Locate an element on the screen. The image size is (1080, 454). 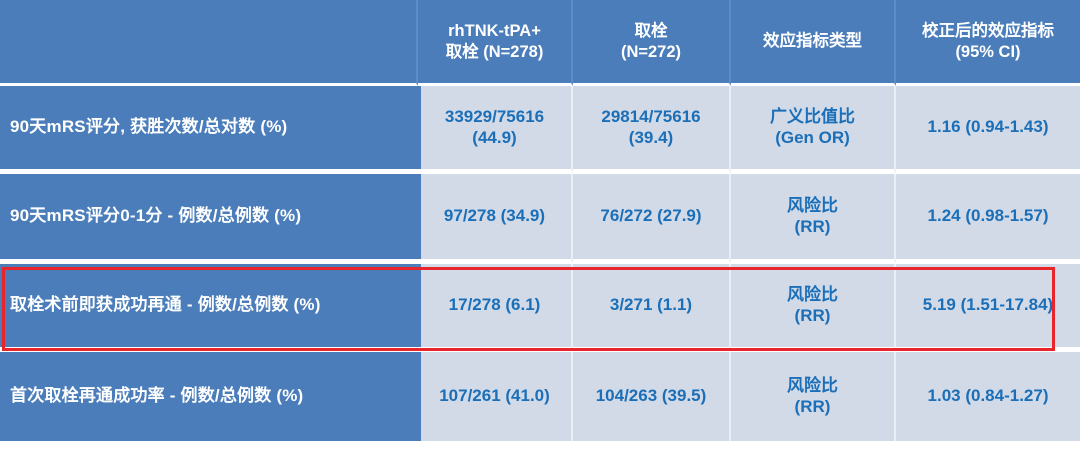
table-cell-treatment: 33929/75616 (44.9) is located at coordinates (495, 130).